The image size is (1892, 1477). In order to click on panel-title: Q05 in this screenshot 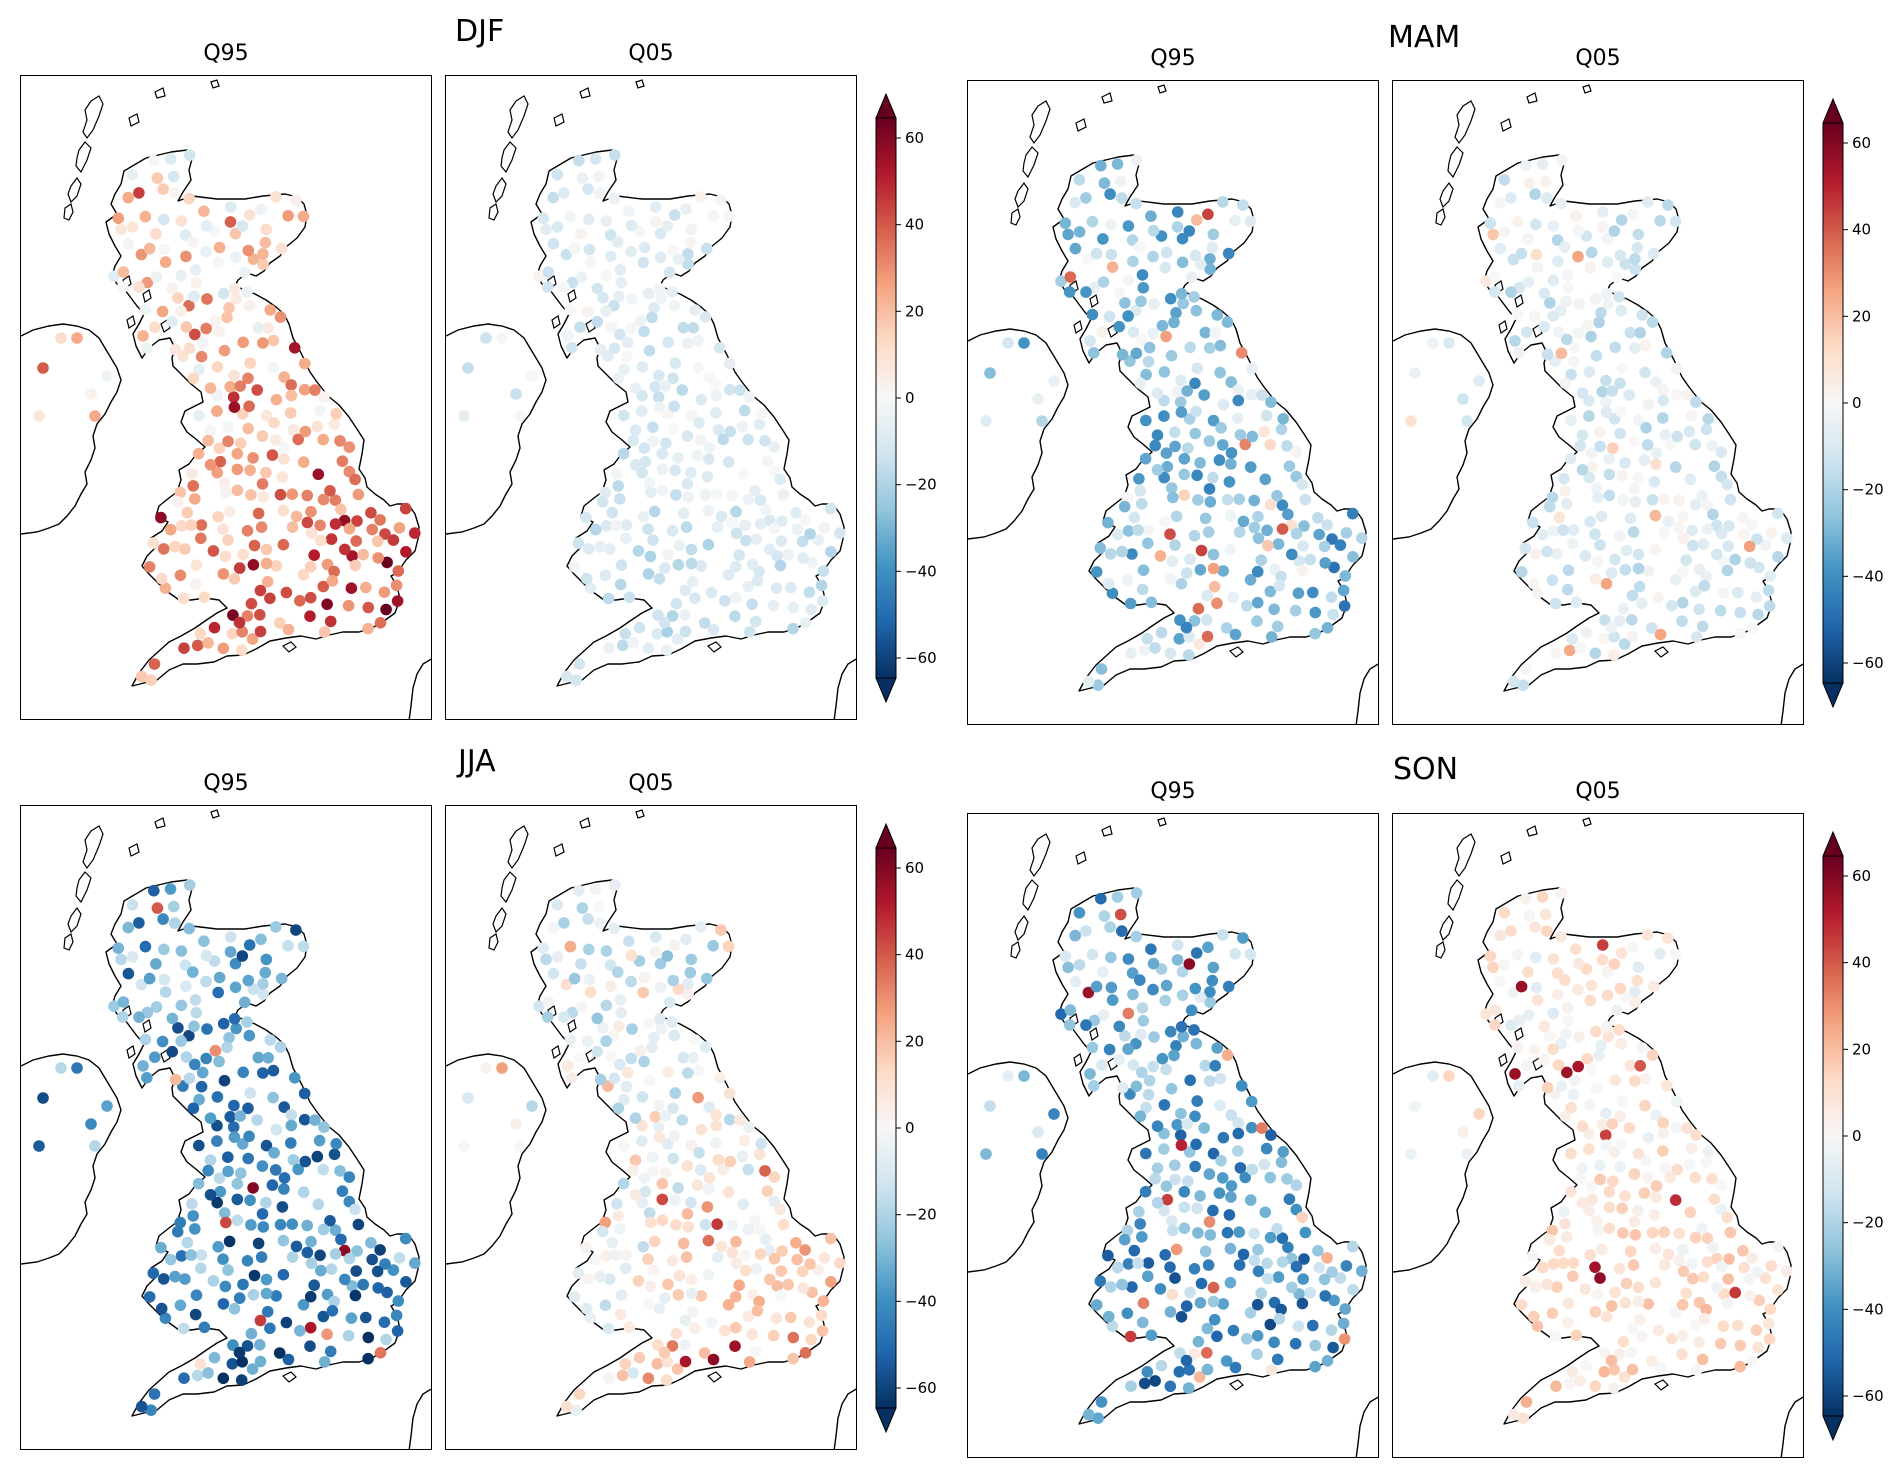, I will do `click(651, 783)`.